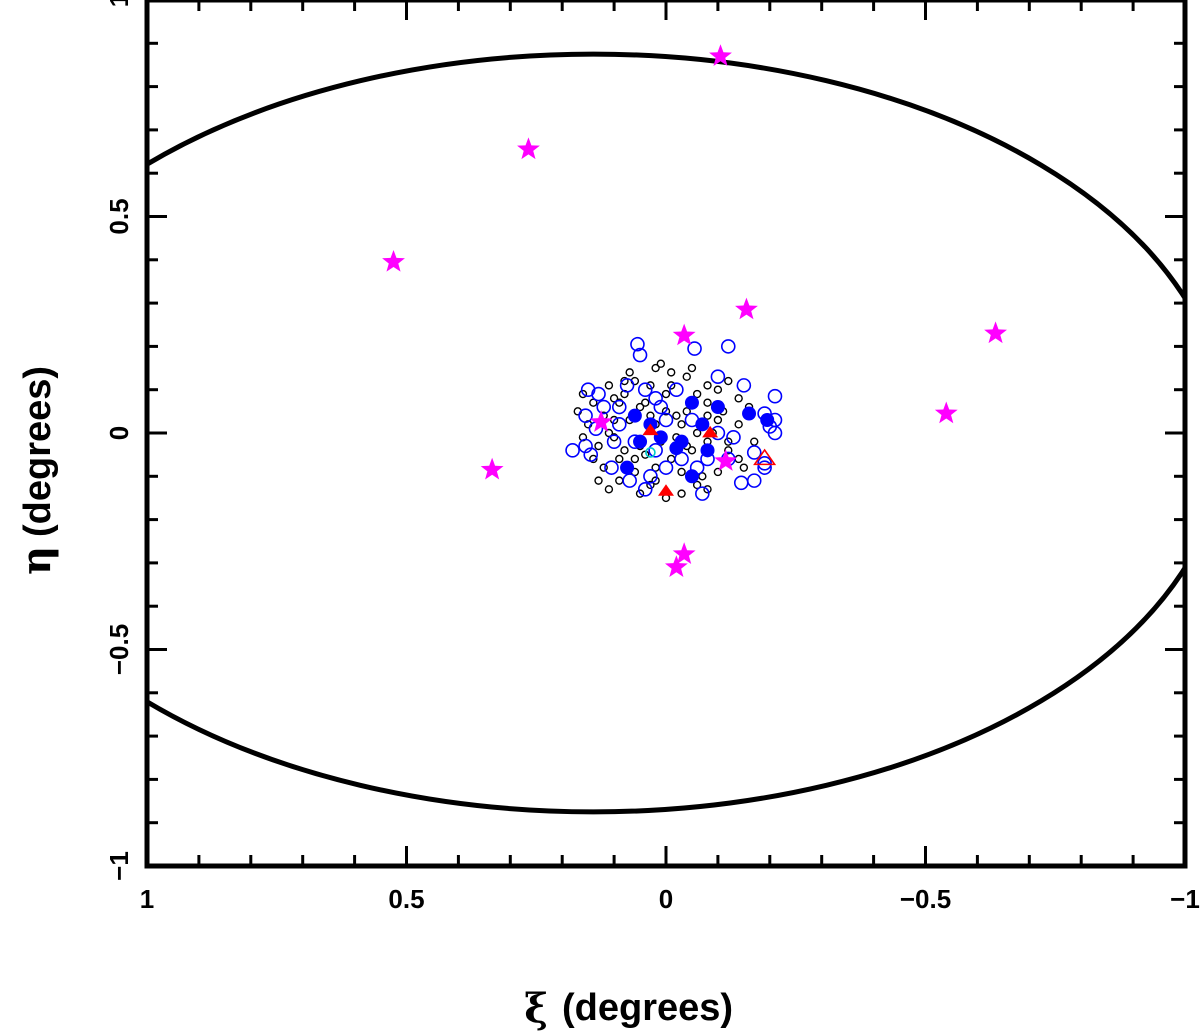 The width and height of the screenshot is (1200, 1036). Describe the element at coordinates (536, 1008) in the screenshot. I see `x-axis-symbol: ξ` at that location.